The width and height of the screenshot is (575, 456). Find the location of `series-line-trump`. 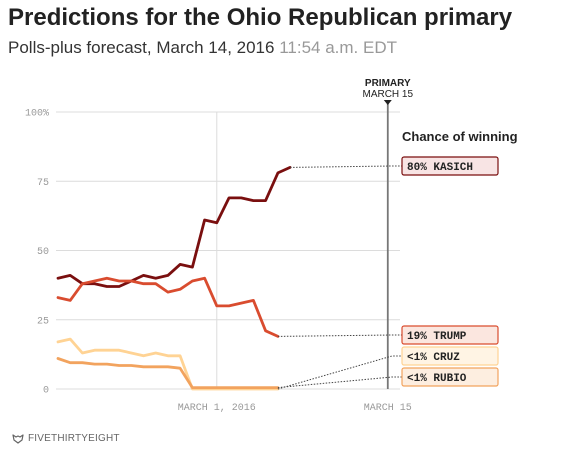

series-line-trump is located at coordinates (168, 307).